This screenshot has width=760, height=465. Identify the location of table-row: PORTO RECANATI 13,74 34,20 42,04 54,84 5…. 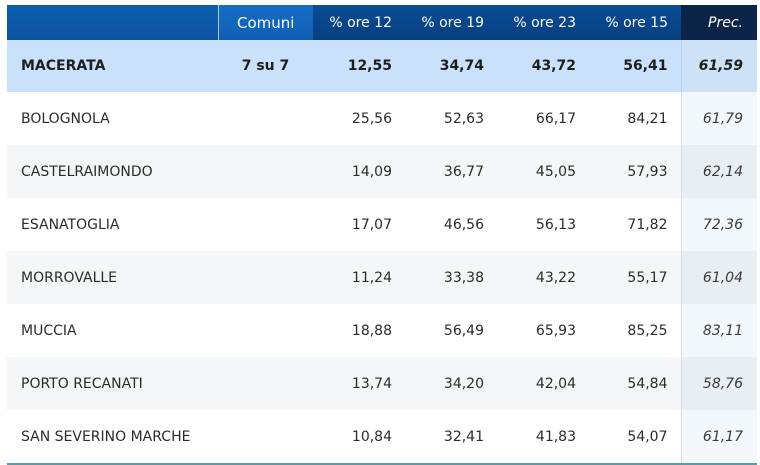
(382, 383).